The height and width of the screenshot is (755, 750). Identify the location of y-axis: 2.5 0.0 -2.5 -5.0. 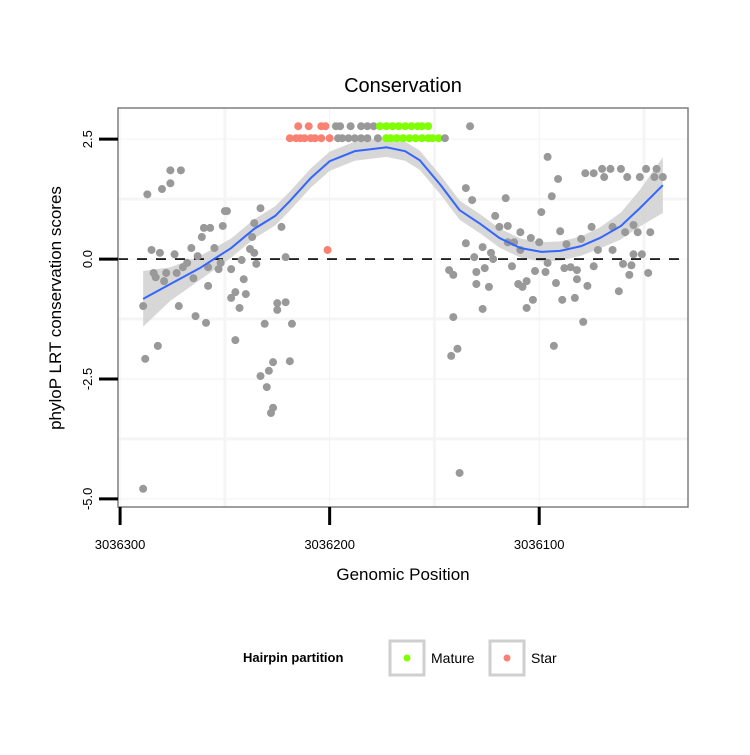
(99, 320).